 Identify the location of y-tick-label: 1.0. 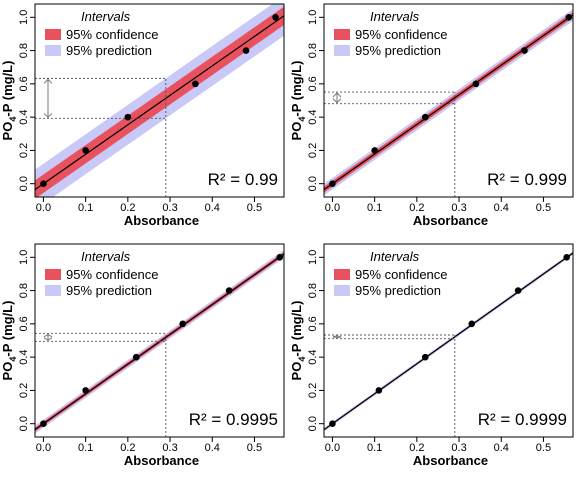
(24, 17).